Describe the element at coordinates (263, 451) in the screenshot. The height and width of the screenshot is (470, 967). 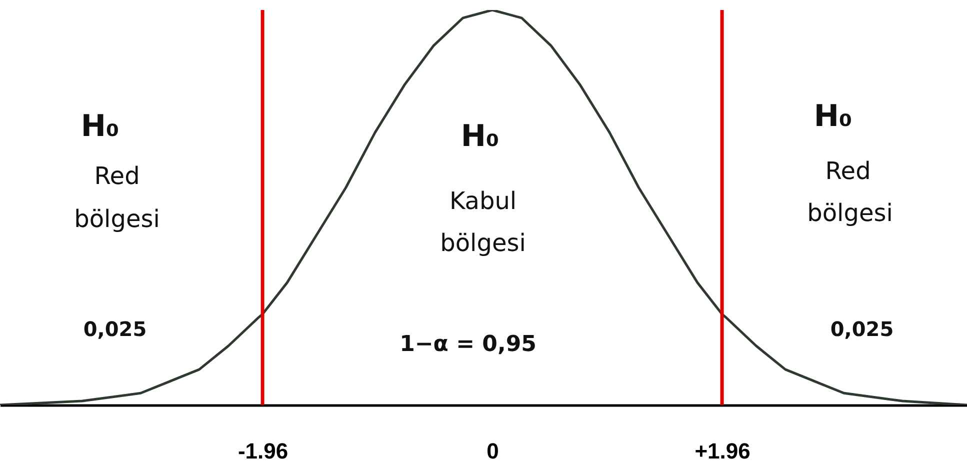
I see `x-tick-label: -1.96` at that location.